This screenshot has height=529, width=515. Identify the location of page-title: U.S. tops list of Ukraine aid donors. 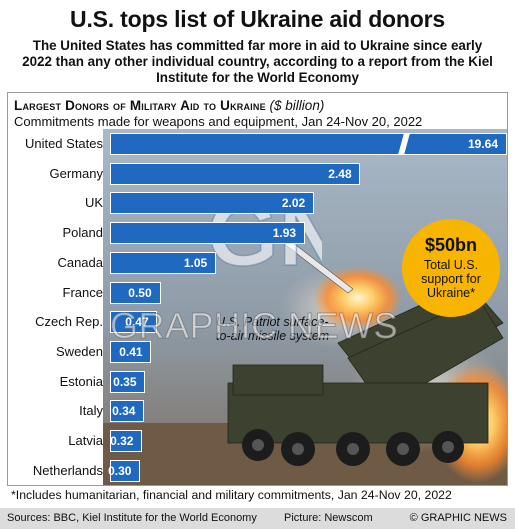
(257, 19).